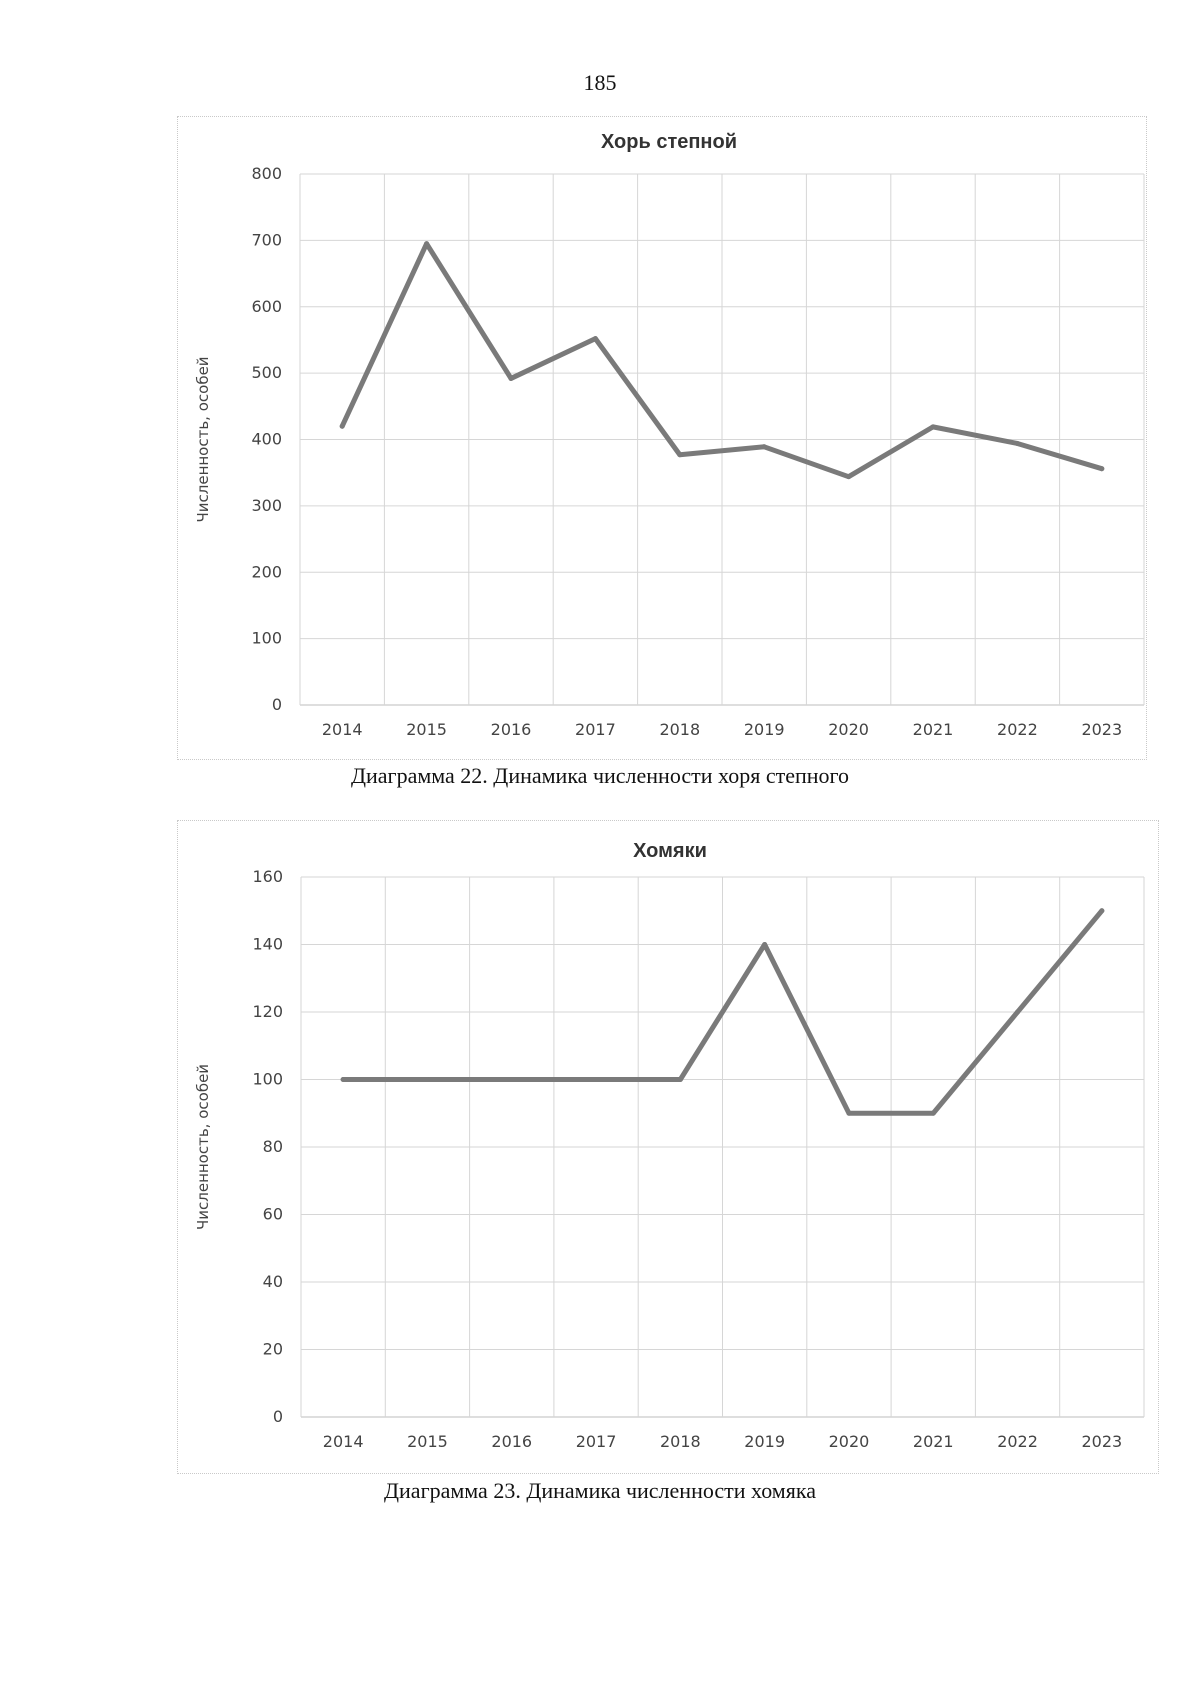 The width and height of the screenshot is (1200, 1698). Describe the element at coordinates (273, 1146) in the screenshot. I see `y-tick-label: 80` at that location.